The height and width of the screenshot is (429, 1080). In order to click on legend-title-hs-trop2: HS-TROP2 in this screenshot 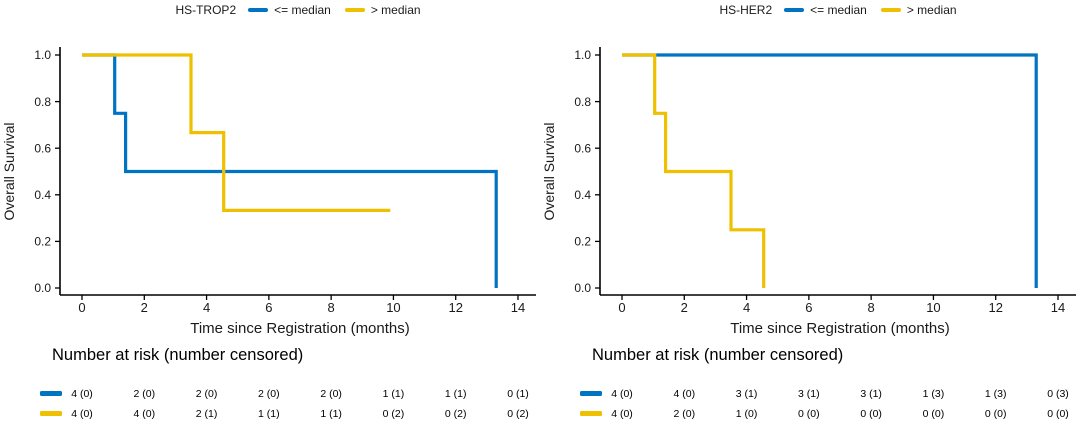, I will do `click(206, 10)`.